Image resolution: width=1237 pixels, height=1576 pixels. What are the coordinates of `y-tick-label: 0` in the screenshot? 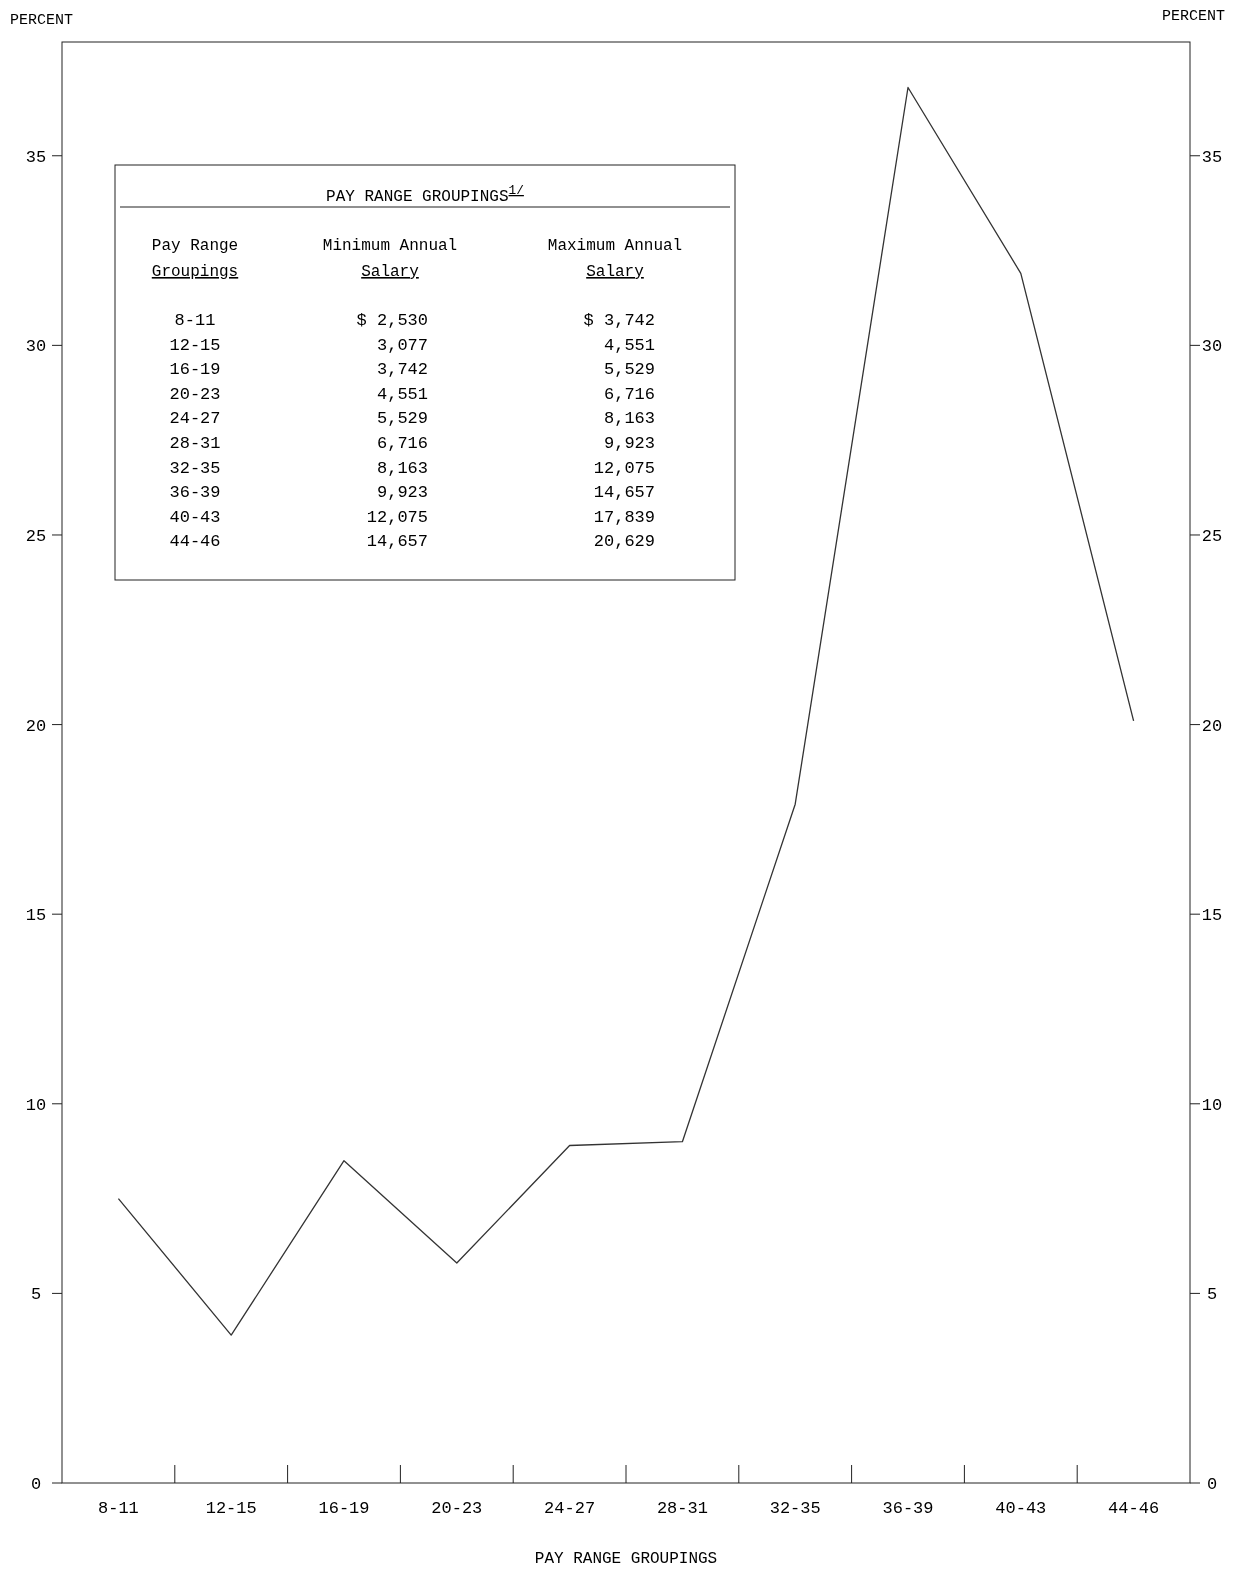 It's located at (36, 1484).